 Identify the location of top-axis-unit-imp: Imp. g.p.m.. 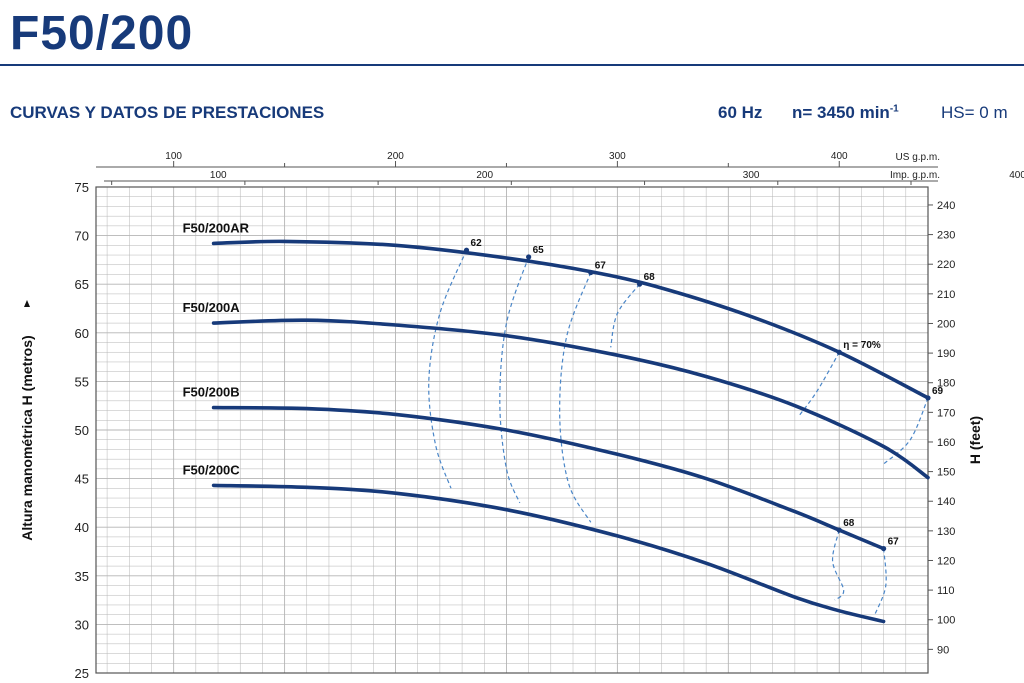
(915, 175).